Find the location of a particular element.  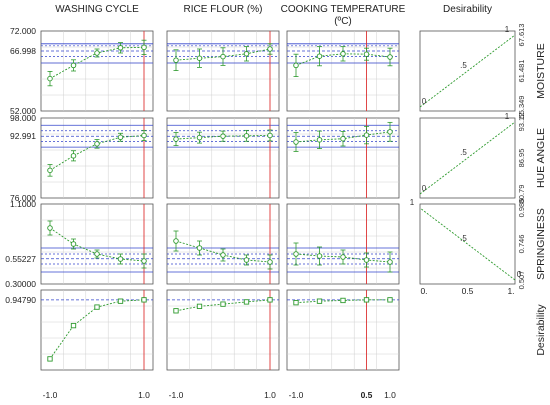

y-tick-label: 72.000 is located at coordinates (23, 31).